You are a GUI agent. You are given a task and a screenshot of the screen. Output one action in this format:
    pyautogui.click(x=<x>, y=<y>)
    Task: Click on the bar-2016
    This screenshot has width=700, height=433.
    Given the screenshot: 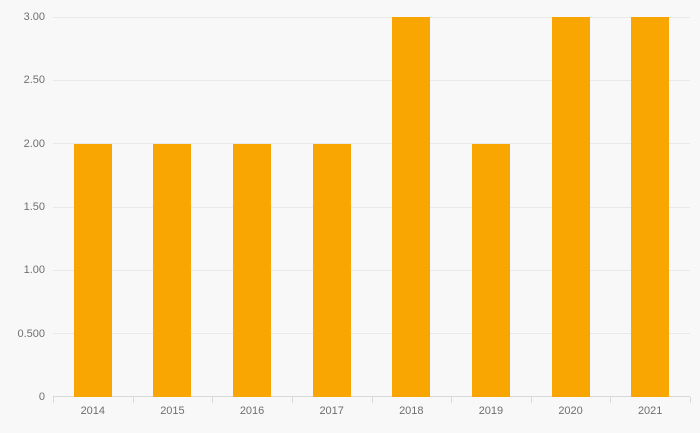 What is the action you would take?
    pyautogui.click(x=252, y=270)
    